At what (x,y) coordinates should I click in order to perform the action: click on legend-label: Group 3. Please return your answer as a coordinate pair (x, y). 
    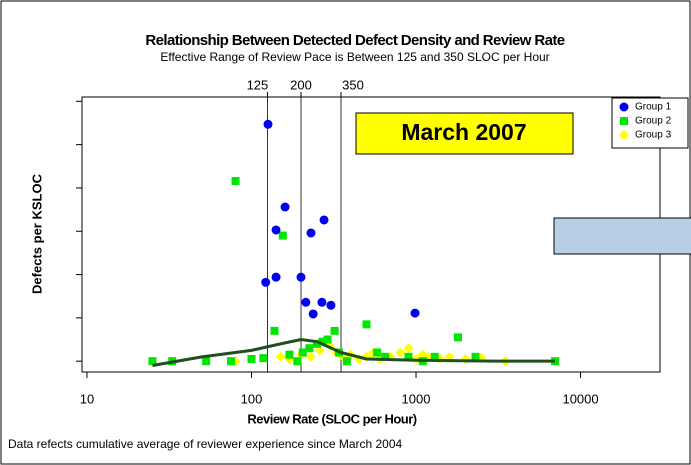
    Looking at the image, I should click on (653, 135).